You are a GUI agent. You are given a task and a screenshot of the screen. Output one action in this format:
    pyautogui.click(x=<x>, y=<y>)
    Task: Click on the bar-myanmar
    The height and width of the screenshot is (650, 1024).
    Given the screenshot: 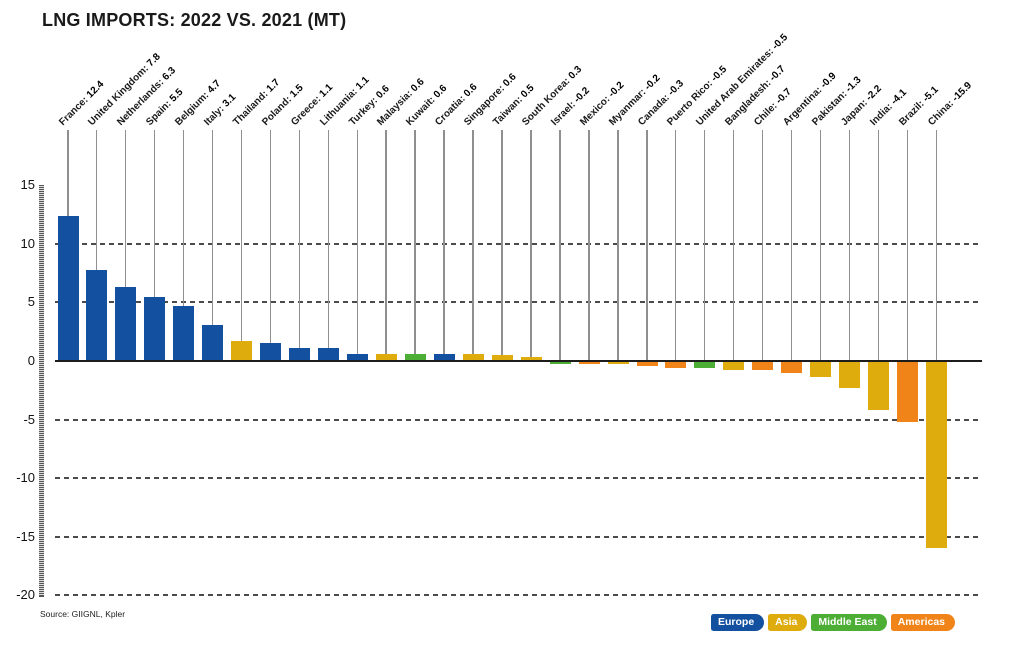 What is the action you would take?
    pyautogui.click(x=618, y=363)
    